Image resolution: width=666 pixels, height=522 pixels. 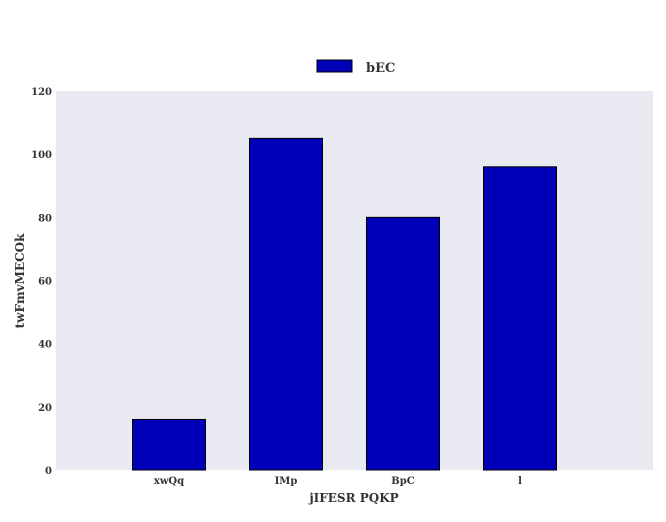 I want to click on y-axis: 0 20 40 60 80 100 120, so click(x=41, y=282).